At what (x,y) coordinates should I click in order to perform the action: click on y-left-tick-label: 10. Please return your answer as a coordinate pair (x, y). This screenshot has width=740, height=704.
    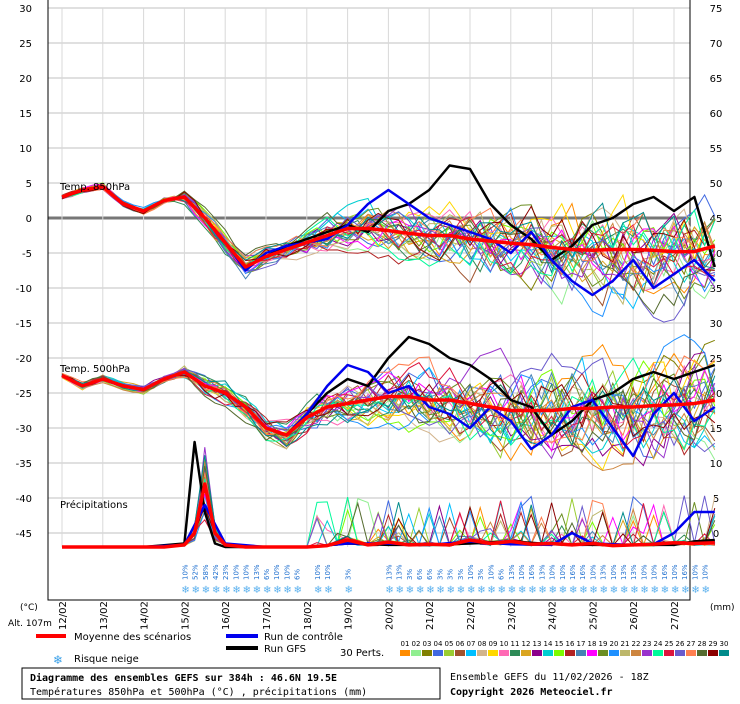
    Looking at the image, I should click on (25, 149).